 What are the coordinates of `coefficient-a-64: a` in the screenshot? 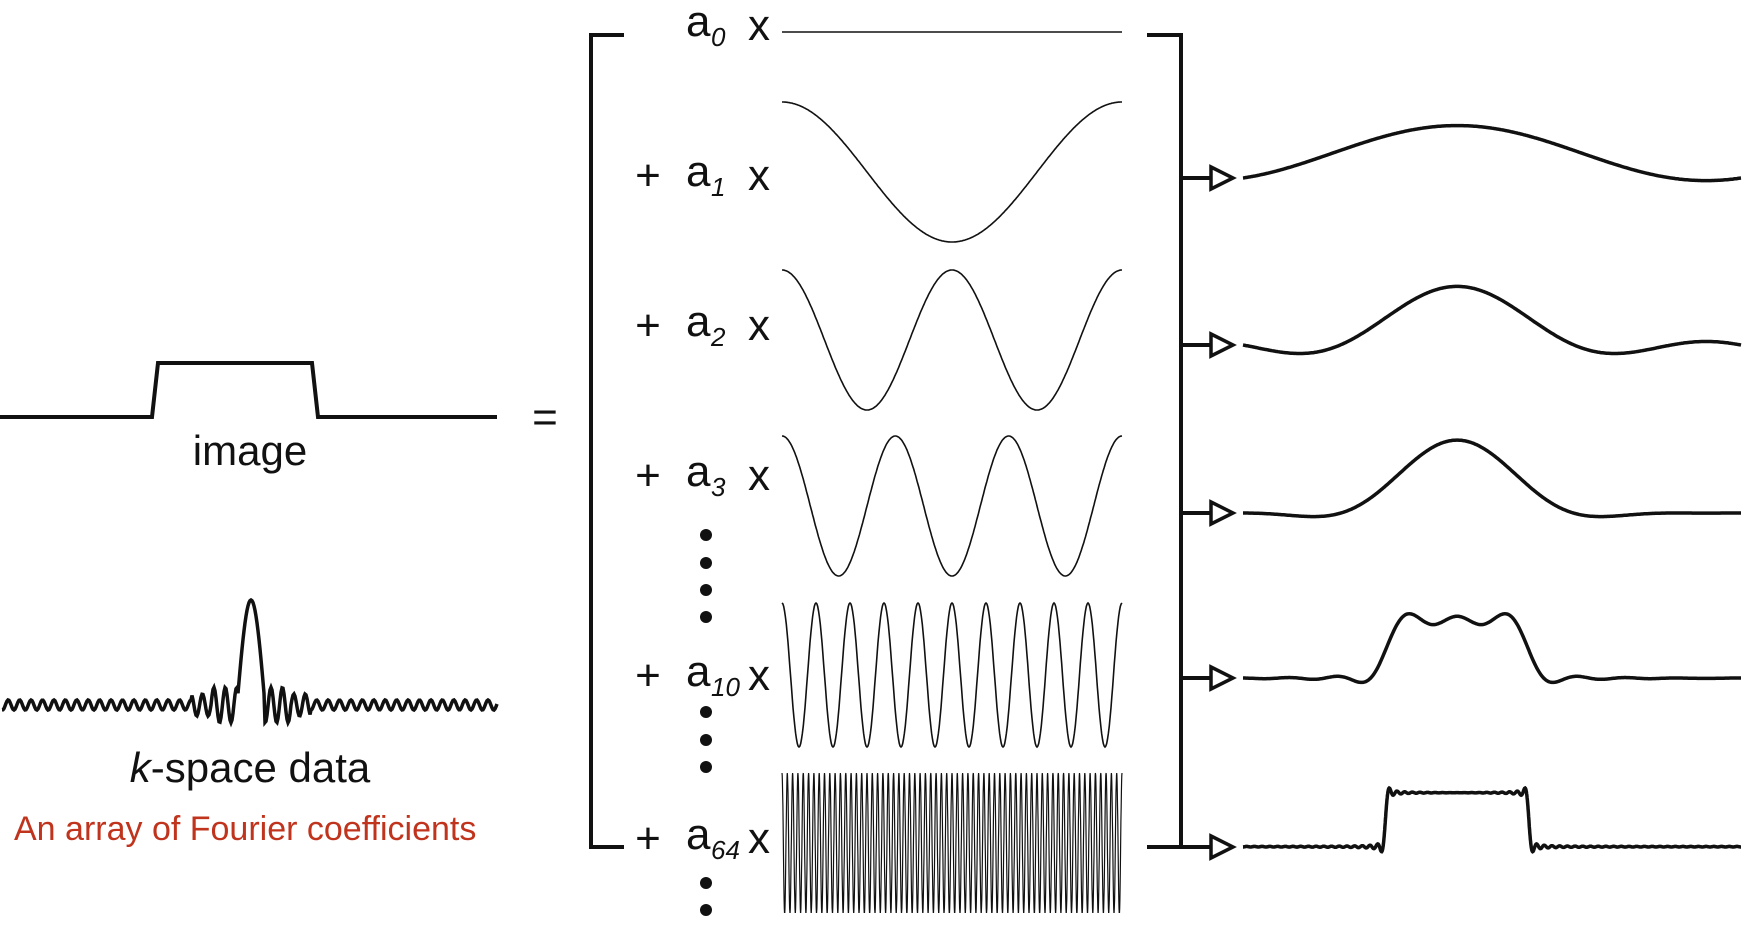 It's located at (698, 834).